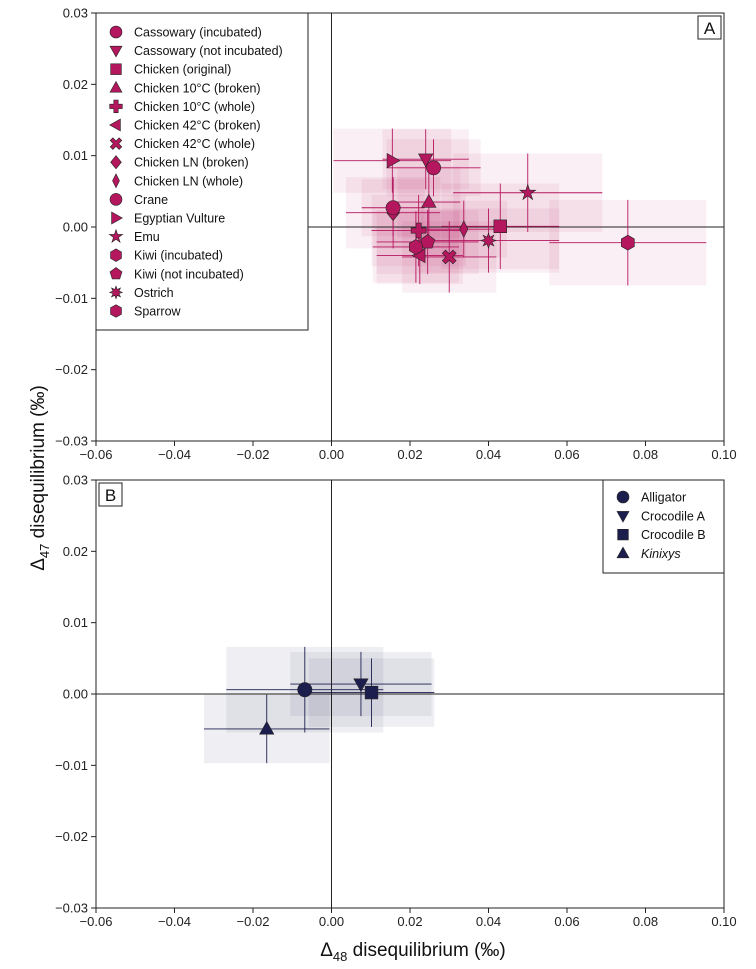  Describe the element at coordinates (208, 51) in the screenshot. I see `panel-a-legend-label-cassowary-not-incubated: Cassowary (not incubated)` at that location.